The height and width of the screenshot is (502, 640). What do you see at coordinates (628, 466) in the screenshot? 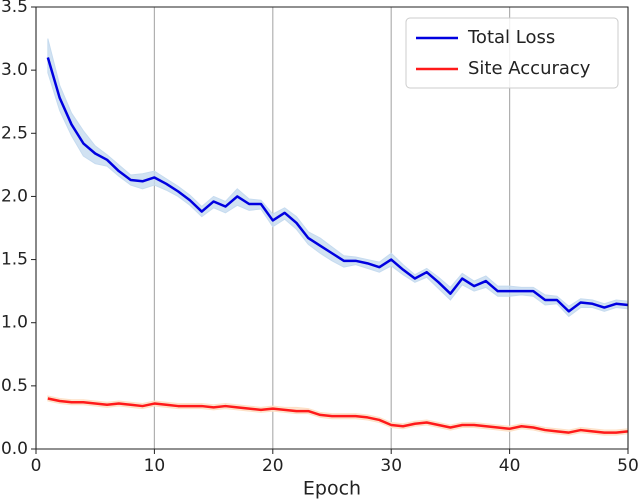
I see `x-tick-label: 50` at bounding box center [628, 466].